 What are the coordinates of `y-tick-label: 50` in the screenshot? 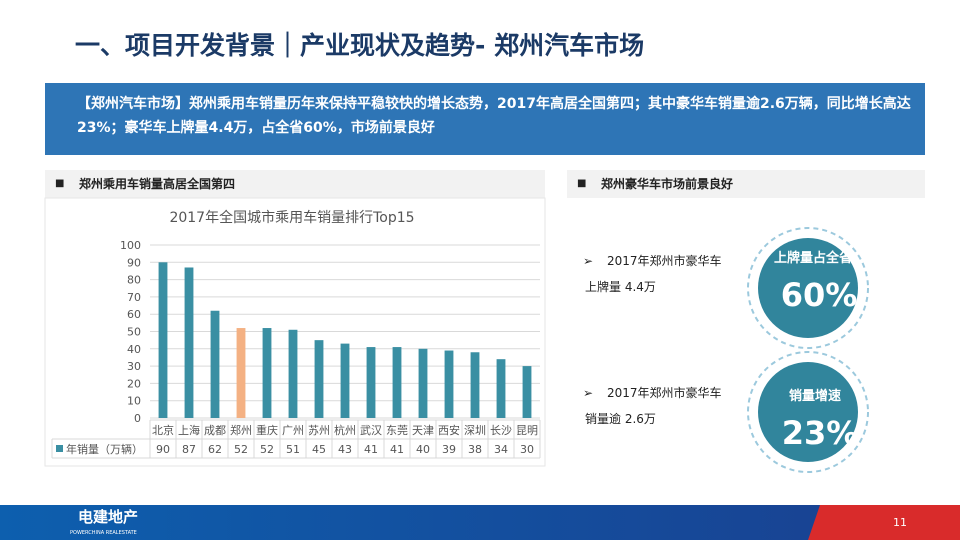 It's located at (134, 332).